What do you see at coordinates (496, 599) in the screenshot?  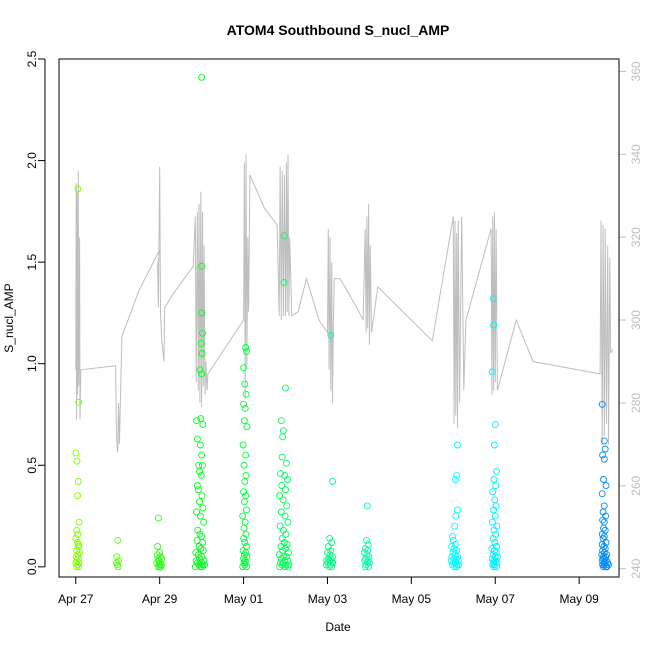 I see `bottom-axis-tick-label: May 07` at bounding box center [496, 599].